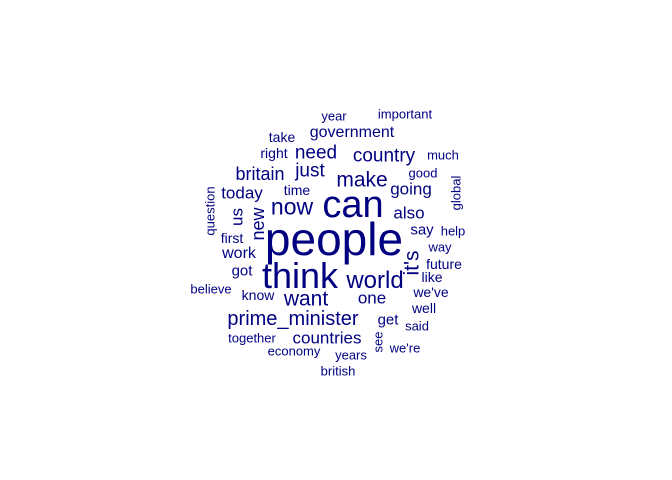 The width and height of the screenshot is (672, 480). I want to click on word-see: see, so click(378, 342).